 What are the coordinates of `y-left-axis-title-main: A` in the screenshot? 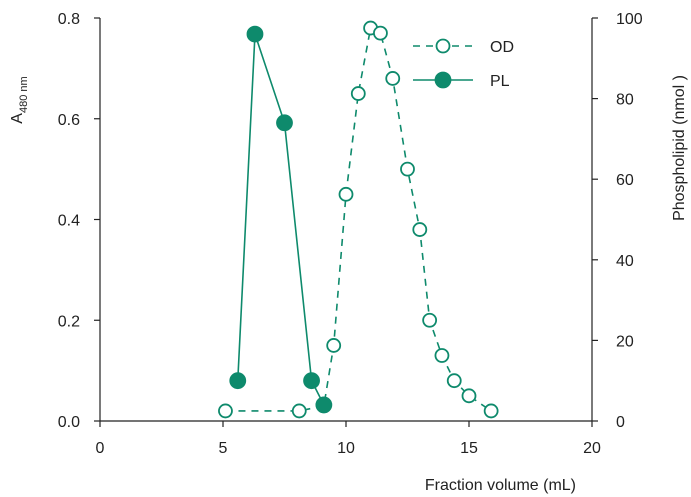 It's located at (17, 118).